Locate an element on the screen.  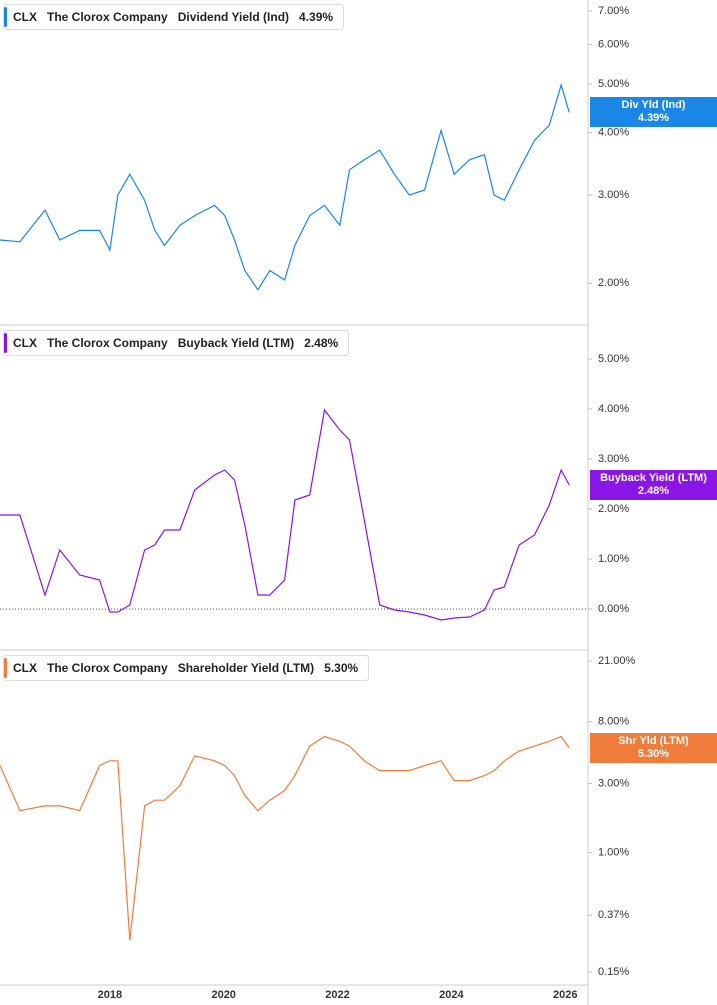
value-tag: Shr Yld (LTM) 5.30% is located at coordinates (653, 747).